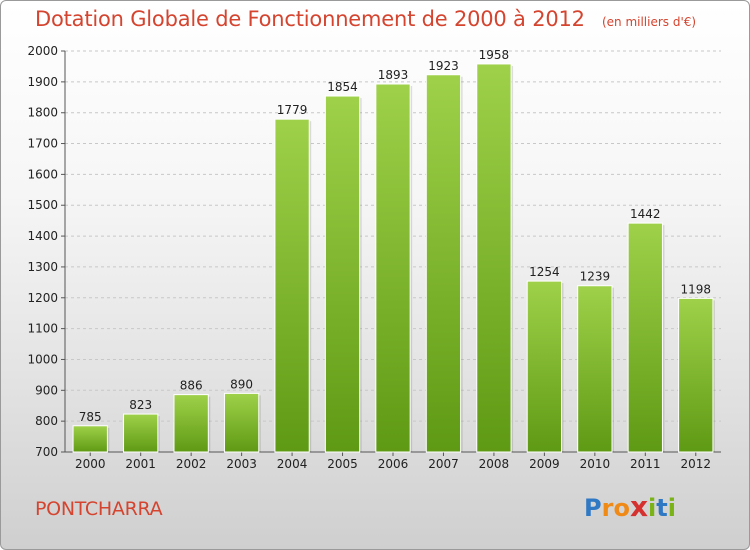  Describe the element at coordinates (42, 298) in the screenshot. I see `y-tick-label: 1200` at that location.